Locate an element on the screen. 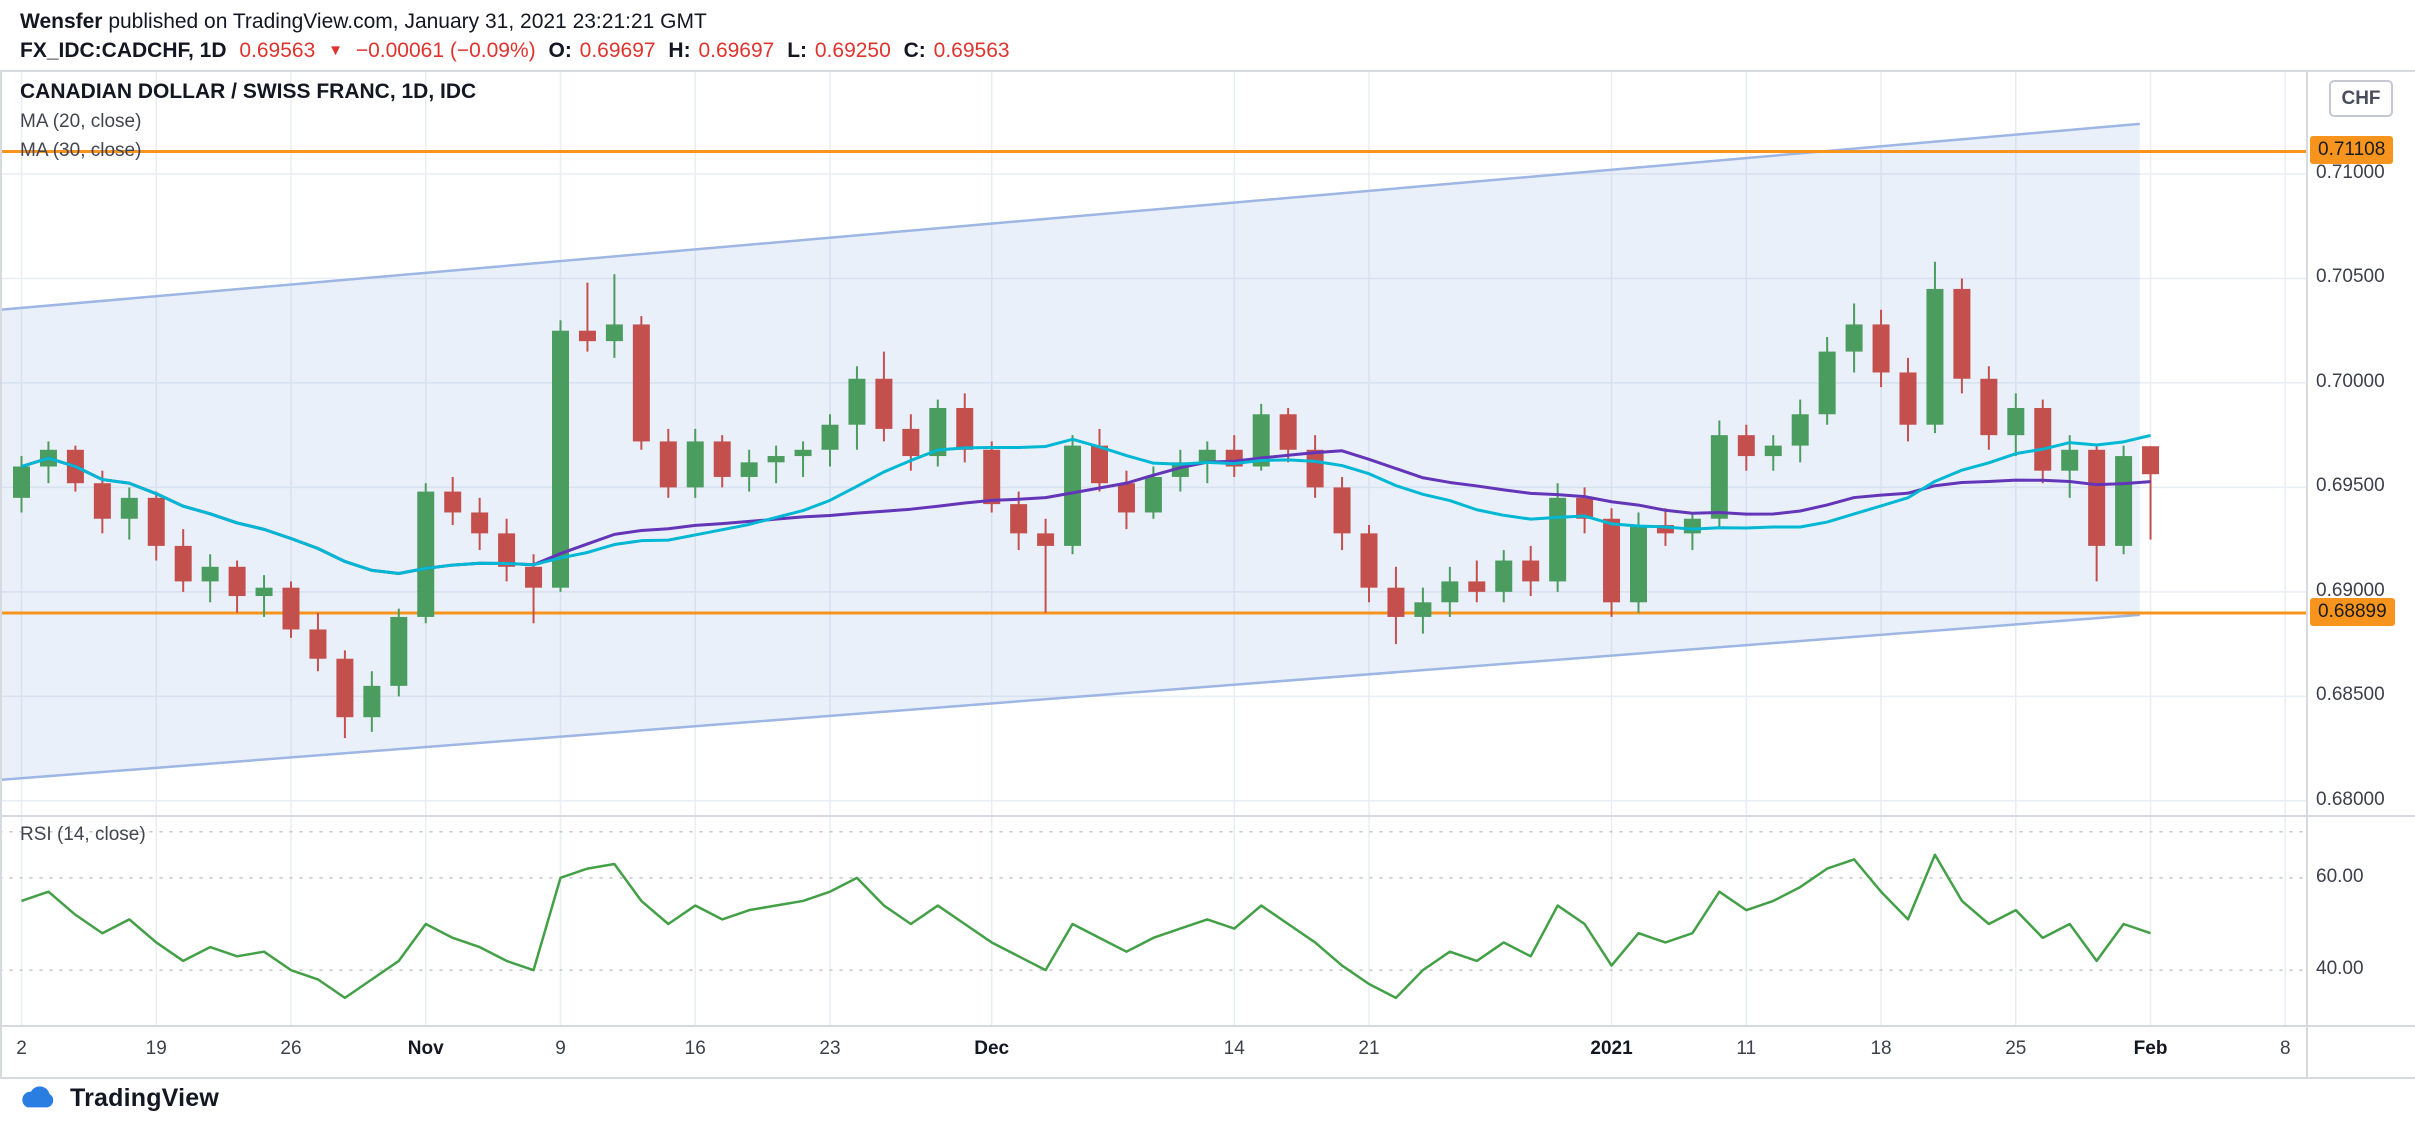  time-axis-label: 8 is located at coordinates (2285, 1048).